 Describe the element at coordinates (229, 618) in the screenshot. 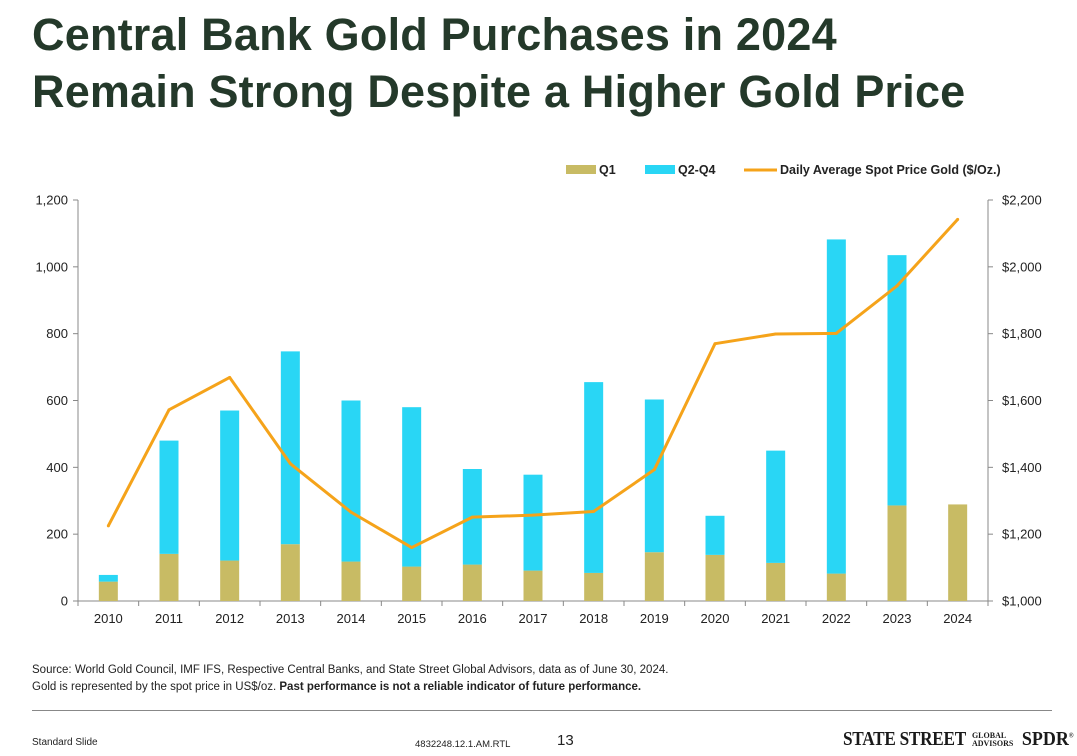

I see `x-tick-label: 2012` at that location.